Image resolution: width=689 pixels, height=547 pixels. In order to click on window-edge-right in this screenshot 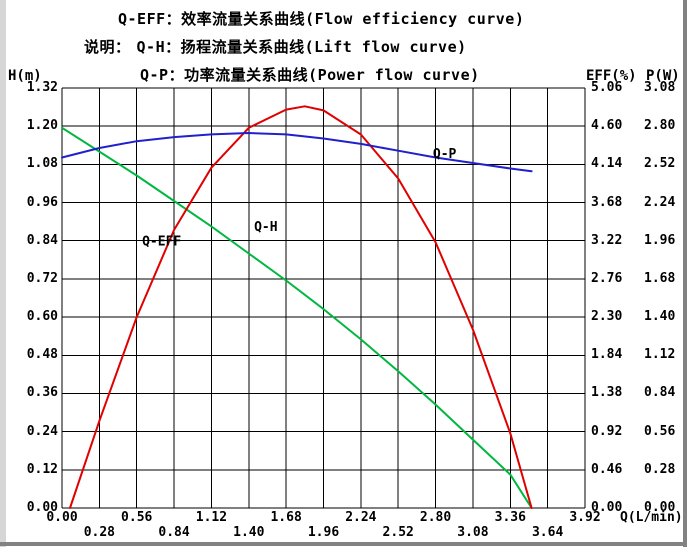, I will do `click(685, 273)`.